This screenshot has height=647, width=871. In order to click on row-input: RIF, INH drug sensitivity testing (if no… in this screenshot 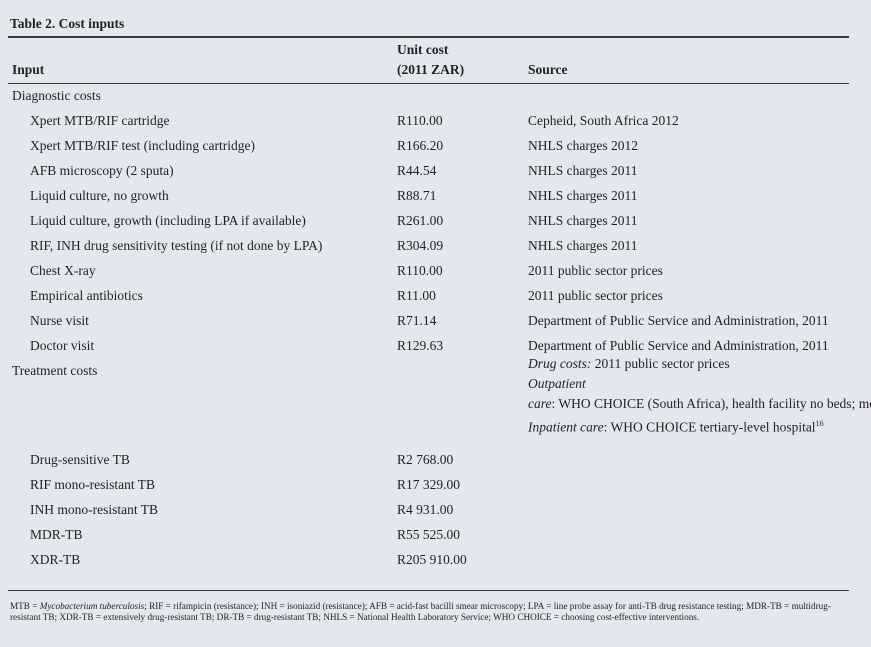, I will do `click(176, 245)`.